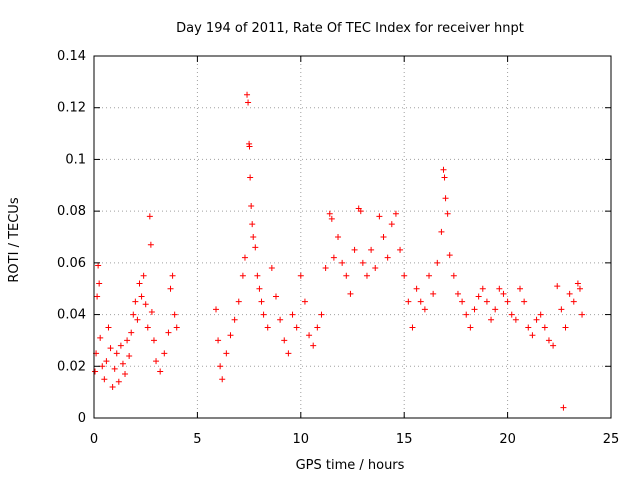 The width and height of the screenshot is (640, 480). Describe the element at coordinates (75, 159) in the screenshot. I see `y-tick-label: 0.1` at that location.